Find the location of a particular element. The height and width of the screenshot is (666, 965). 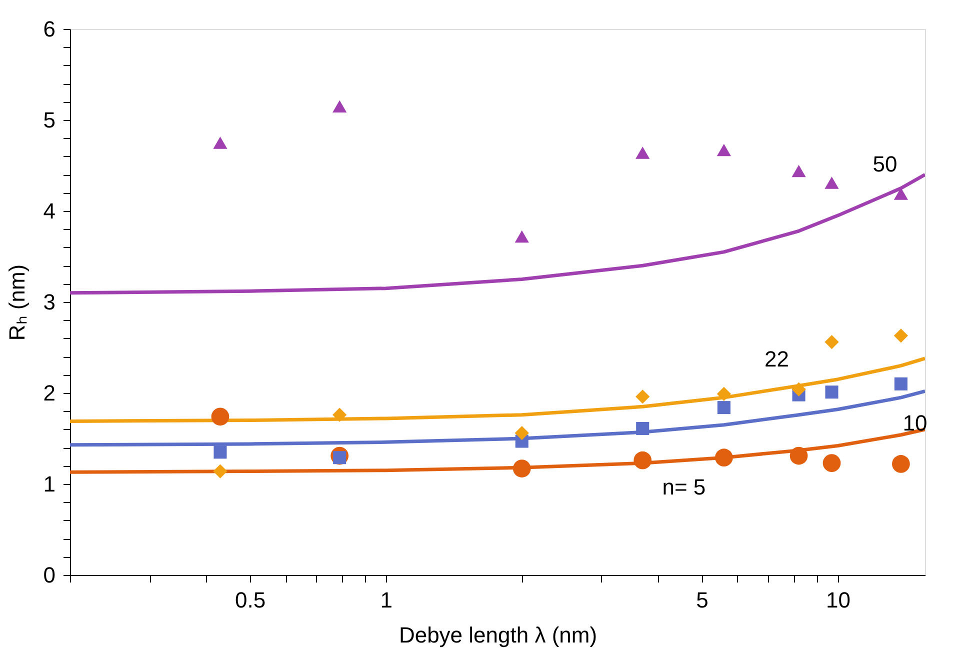

y-tick-label: 2 is located at coordinates (49, 393).